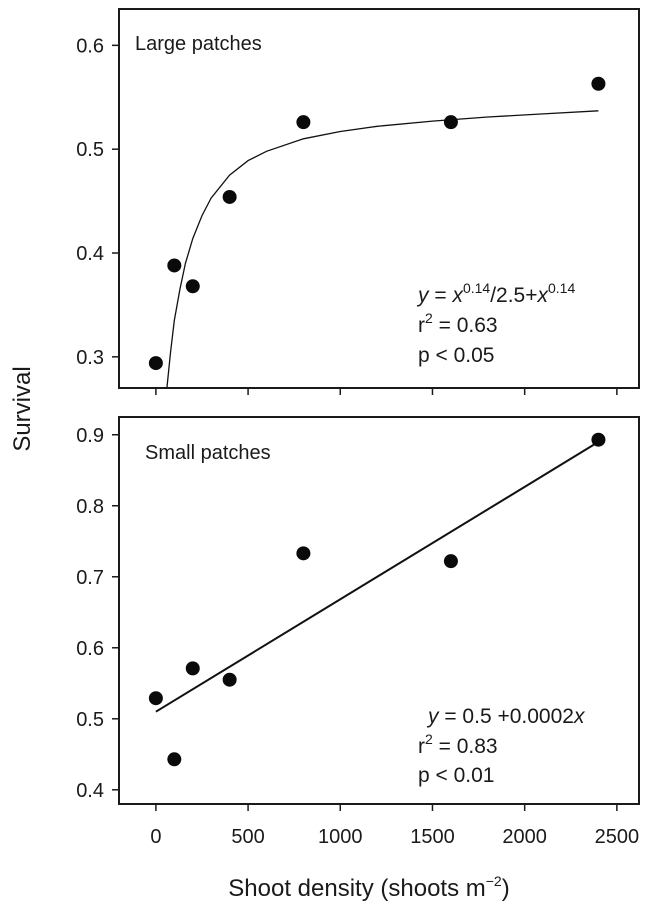  I want to click on x-tick-label: 500, so click(247, 837).